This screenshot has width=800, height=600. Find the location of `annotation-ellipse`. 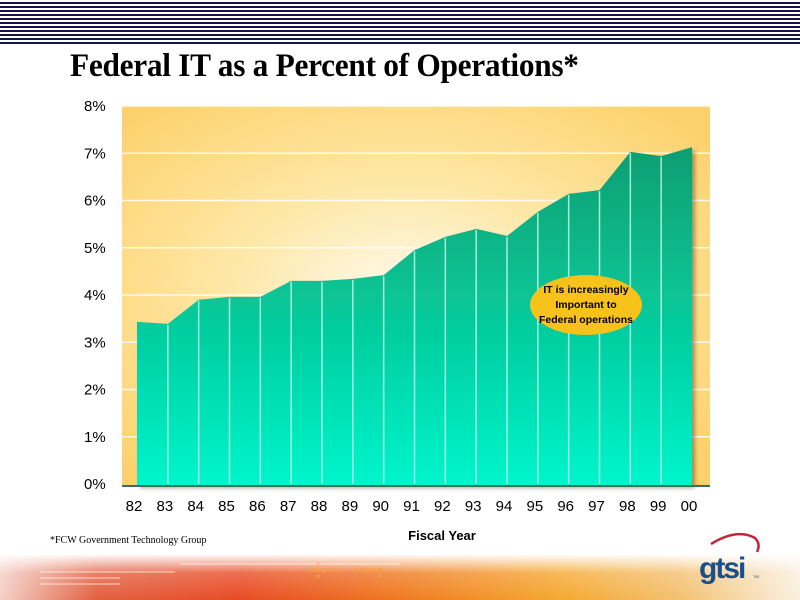

annotation-ellipse is located at coordinates (586, 305).